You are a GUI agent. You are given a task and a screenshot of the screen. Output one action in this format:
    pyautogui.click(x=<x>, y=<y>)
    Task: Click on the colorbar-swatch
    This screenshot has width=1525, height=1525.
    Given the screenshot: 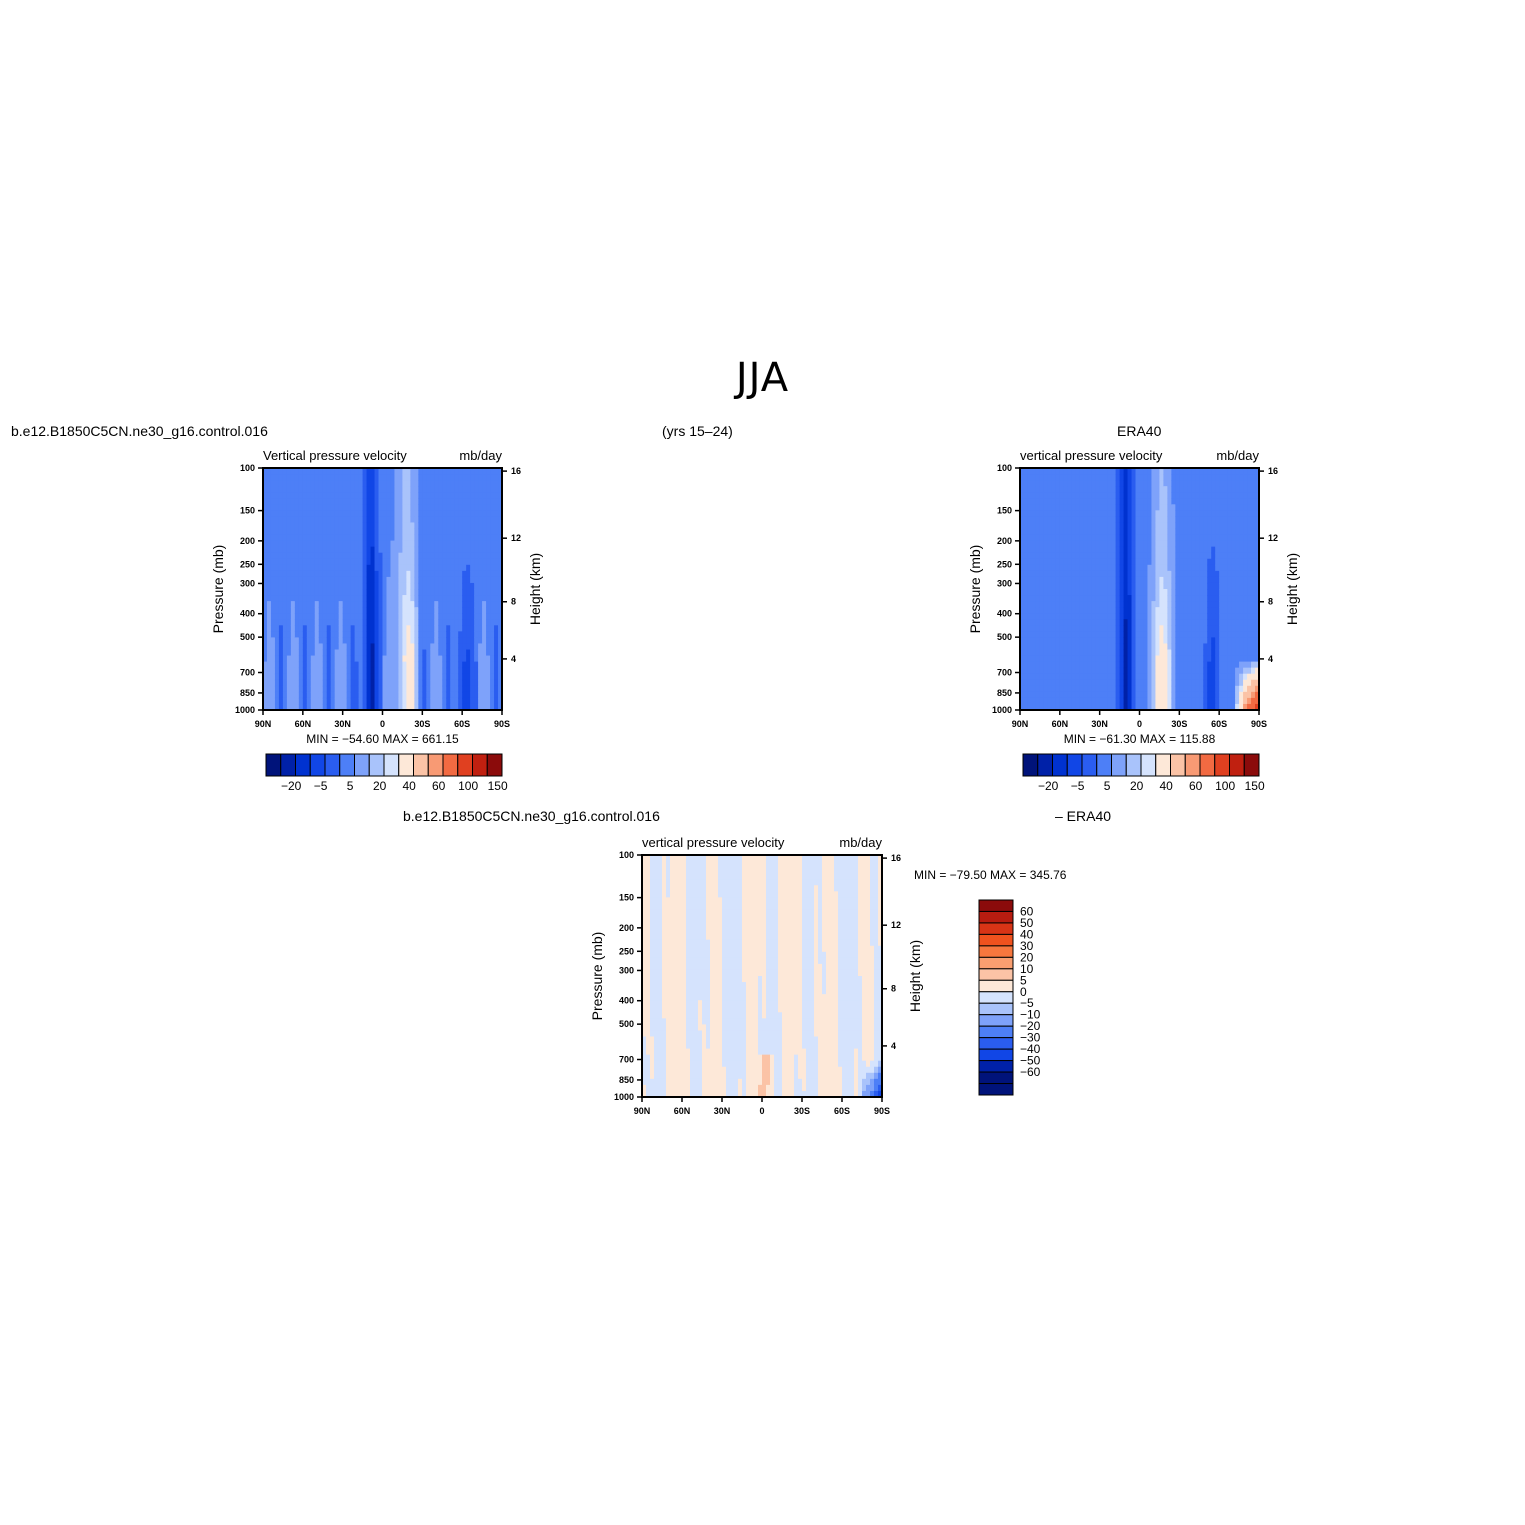 What is the action you would take?
    pyautogui.click(x=347, y=765)
    